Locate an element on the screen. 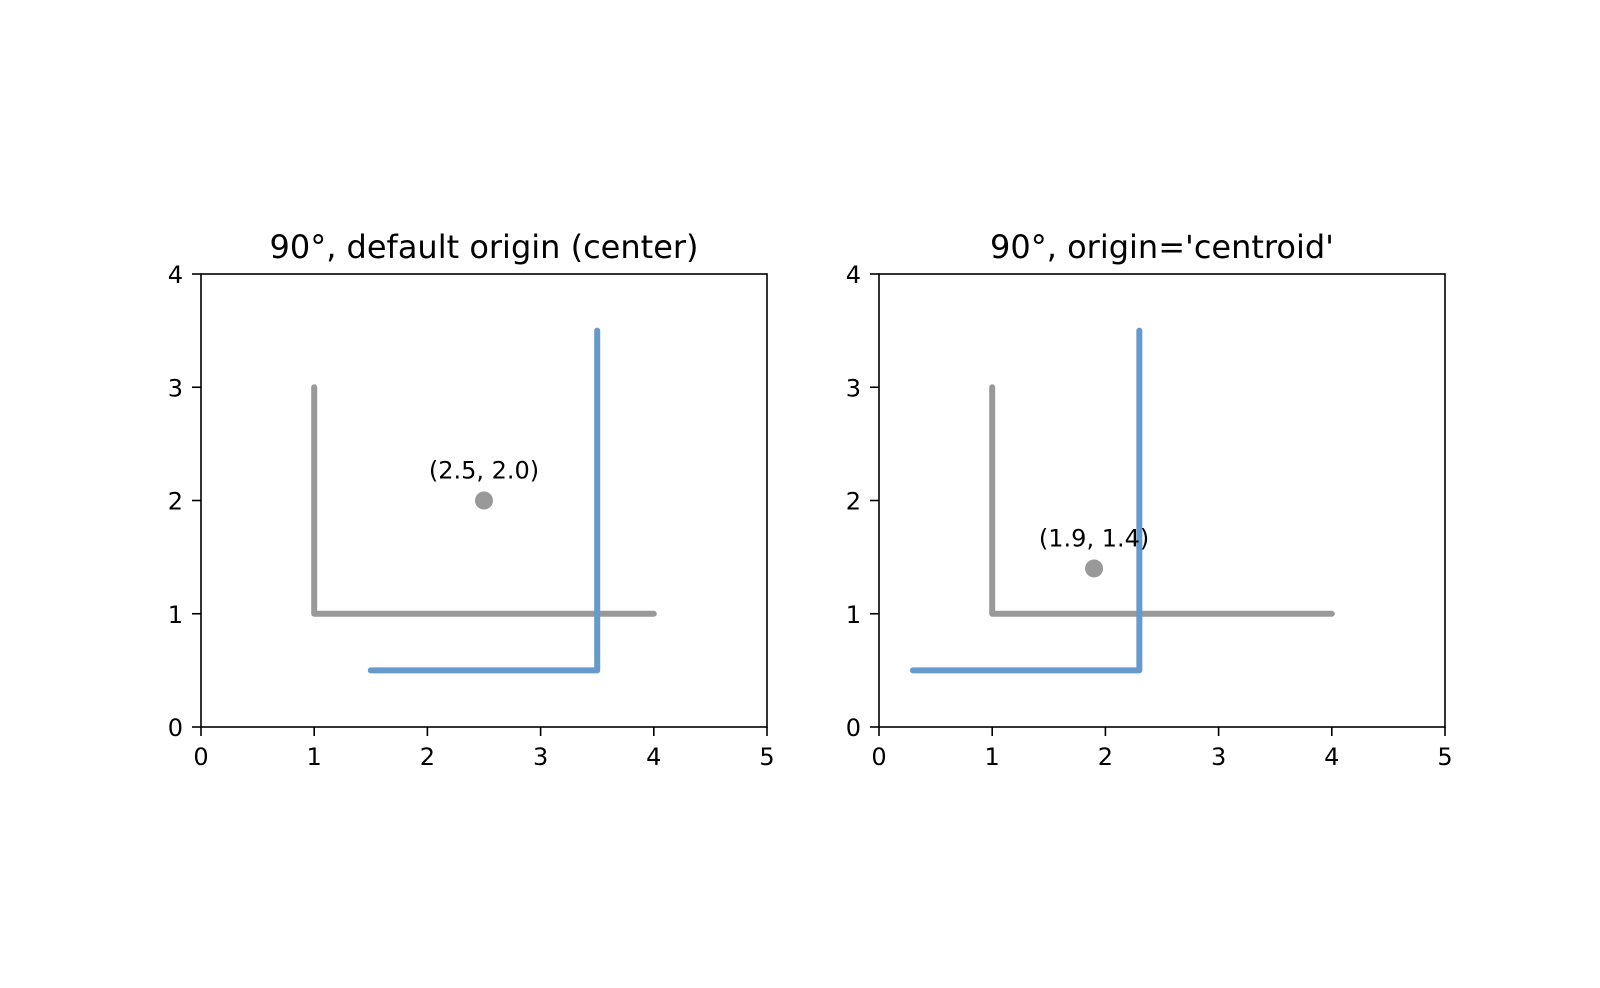 Image resolution: width=1600 pixels, height=988 pixels. chart-title: 90°, default origin (center) is located at coordinates (483, 247).